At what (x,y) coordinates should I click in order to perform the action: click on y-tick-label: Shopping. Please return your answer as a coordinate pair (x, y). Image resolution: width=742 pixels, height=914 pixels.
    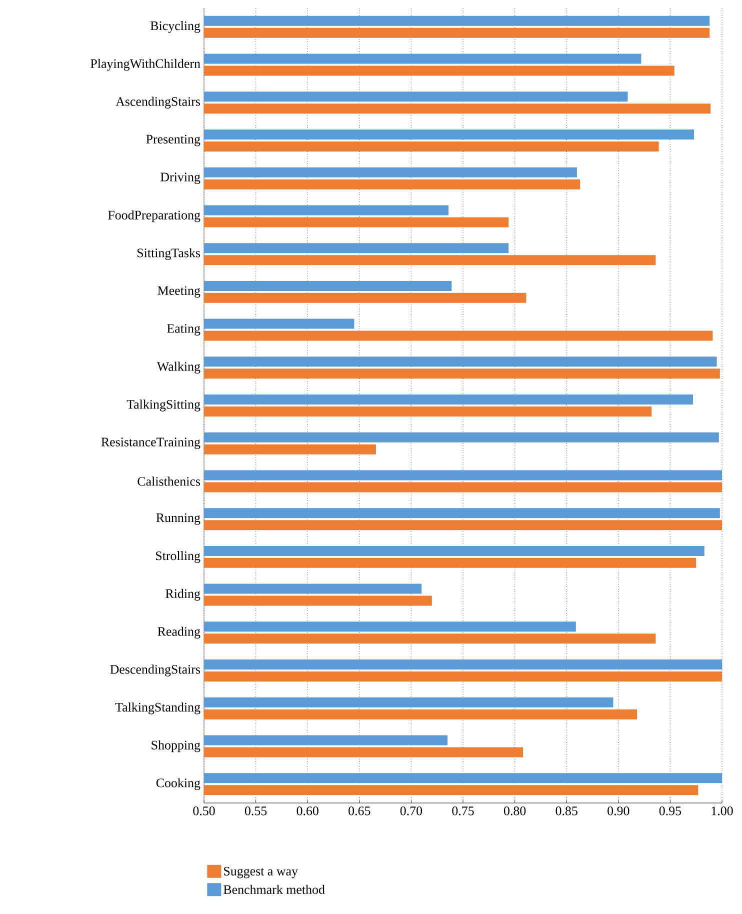
    Looking at the image, I should click on (176, 746).